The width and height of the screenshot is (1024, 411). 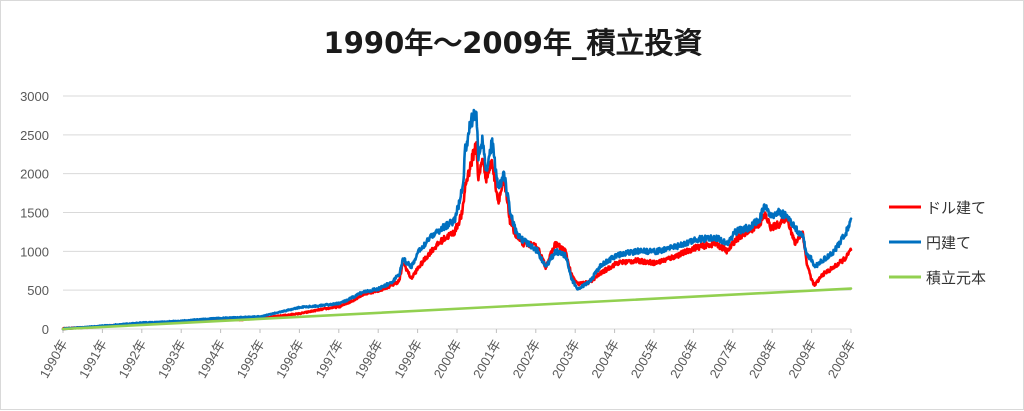 I want to click on chart-title: 1990年～2009年_積立投資, so click(x=513, y=43).